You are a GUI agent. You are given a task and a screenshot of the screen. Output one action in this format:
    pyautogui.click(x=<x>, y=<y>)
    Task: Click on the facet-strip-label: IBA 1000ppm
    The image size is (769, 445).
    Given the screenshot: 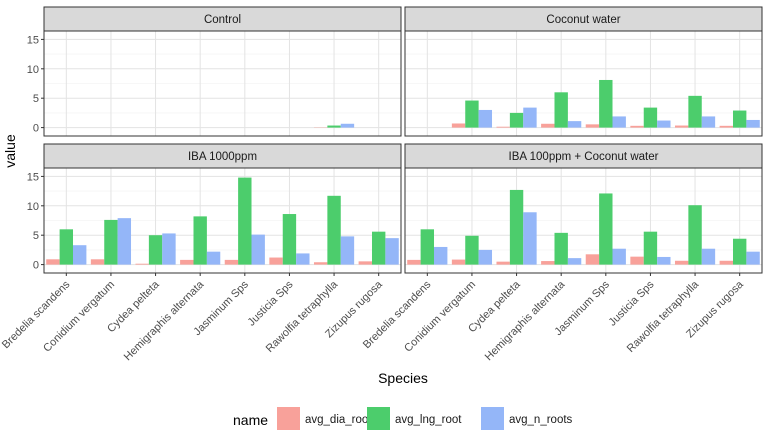 What is the action you would take?
    pyautogui.click(x=222, y=157)
    